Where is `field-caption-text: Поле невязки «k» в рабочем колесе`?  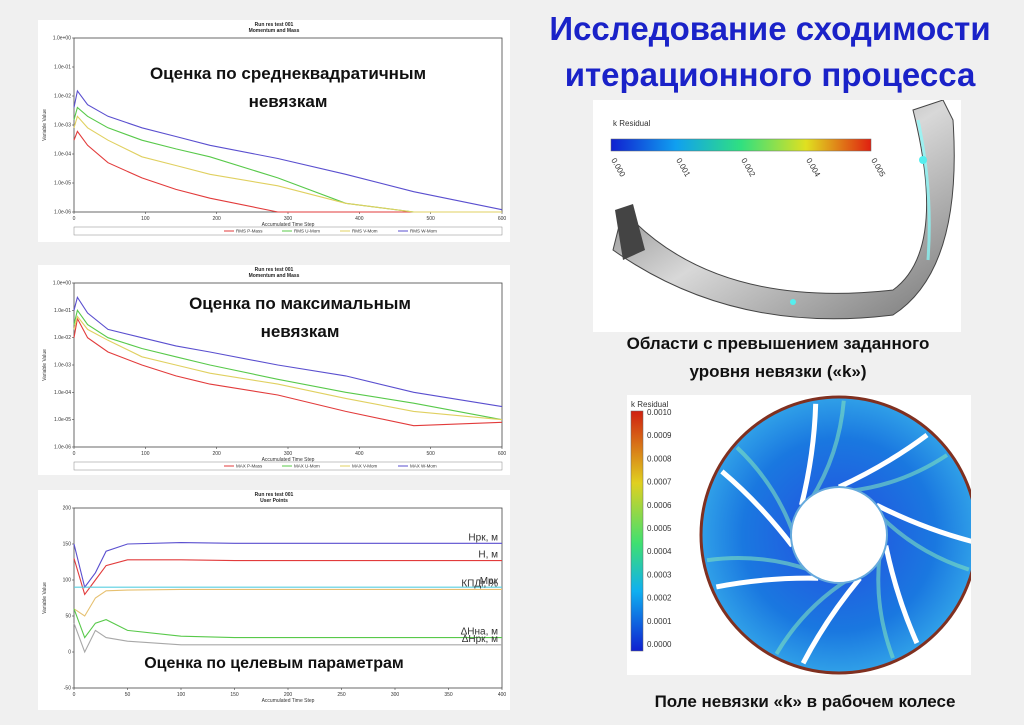
field-caption-text: Поле невязки «k» в рабочем колесе is located at coordinates (805, 701).